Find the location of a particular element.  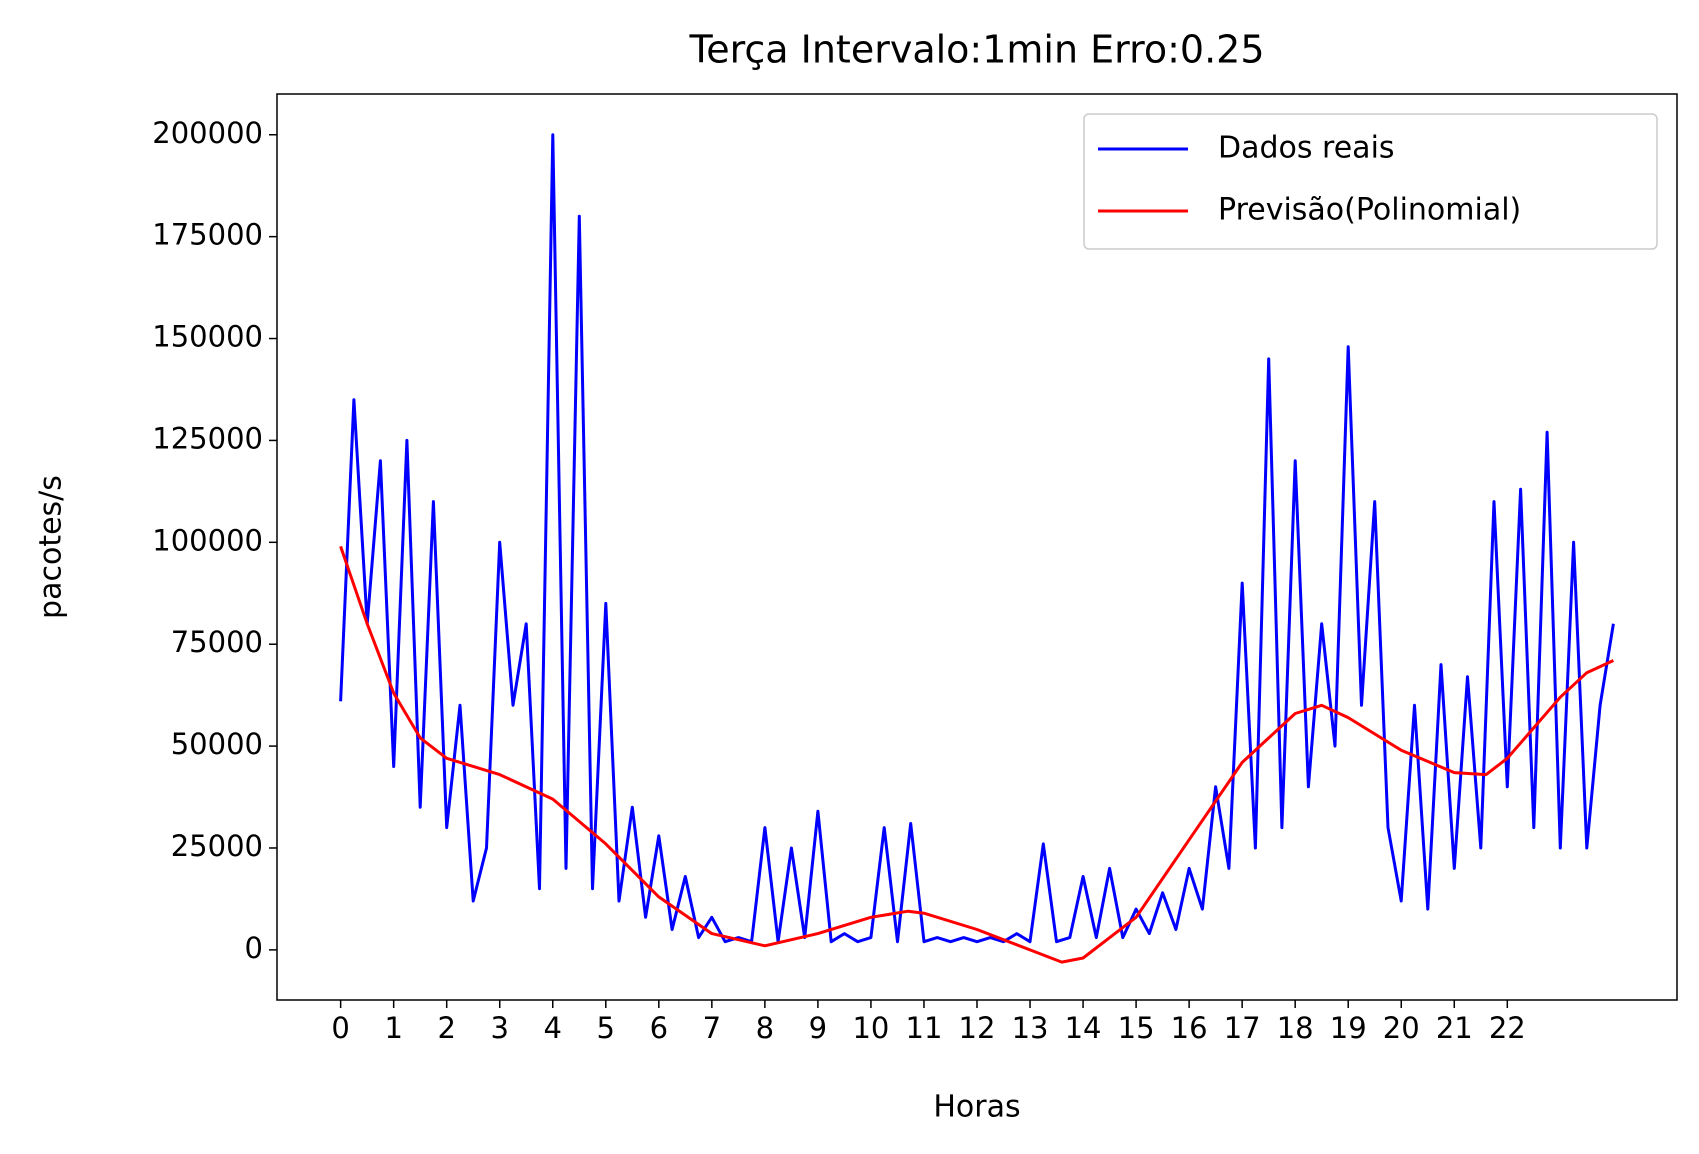

x-tick-label: 3 is located at coordinates (500, 1028).